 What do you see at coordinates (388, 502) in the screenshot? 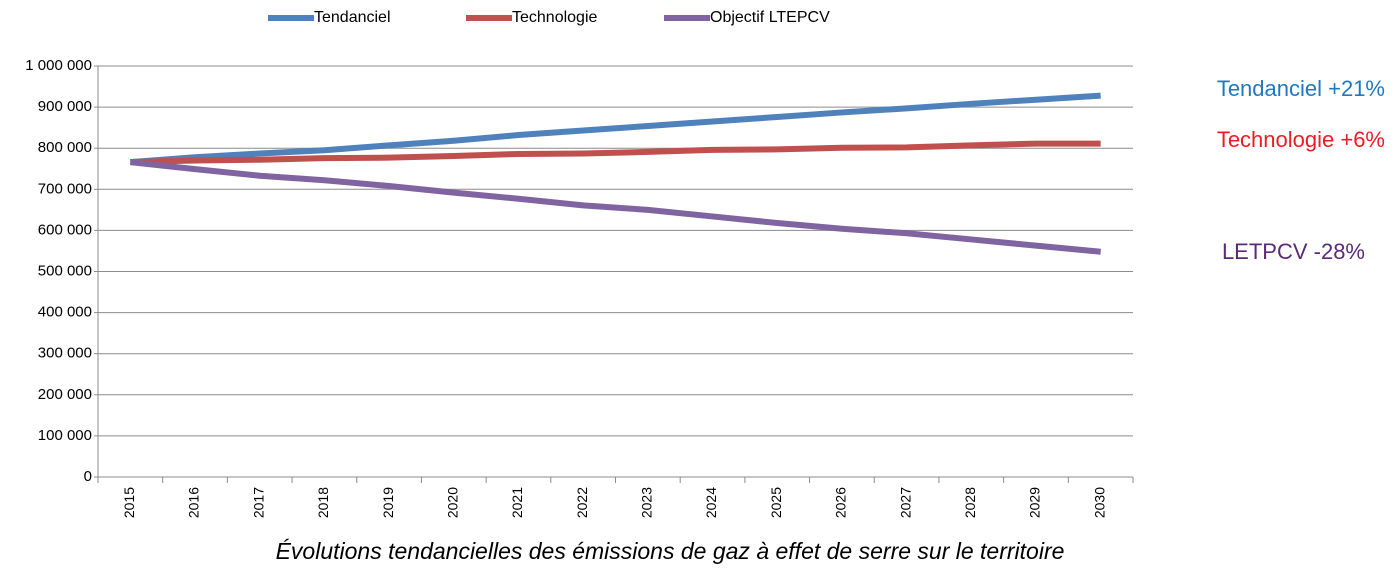
I see `x-tick-label: 2019` at bounding box center [388, 502].